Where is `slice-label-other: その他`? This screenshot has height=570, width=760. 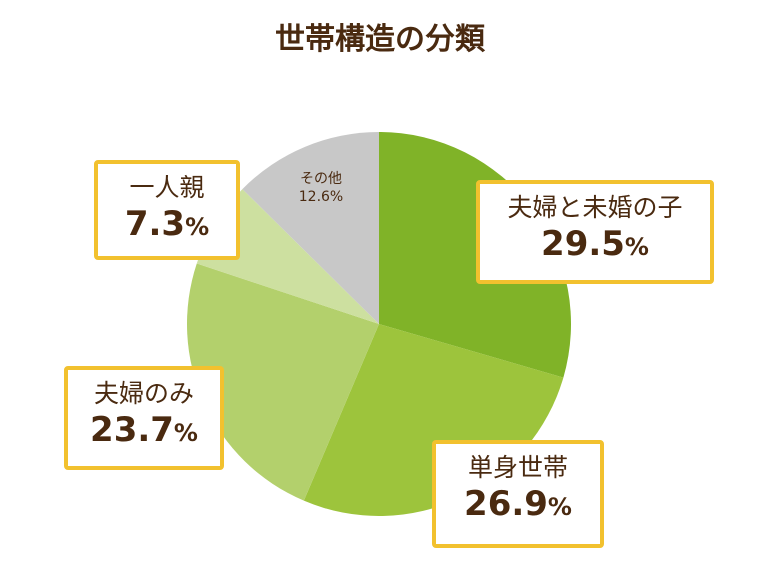
slice-label-other: その他 is located at coordinates (321, 179).